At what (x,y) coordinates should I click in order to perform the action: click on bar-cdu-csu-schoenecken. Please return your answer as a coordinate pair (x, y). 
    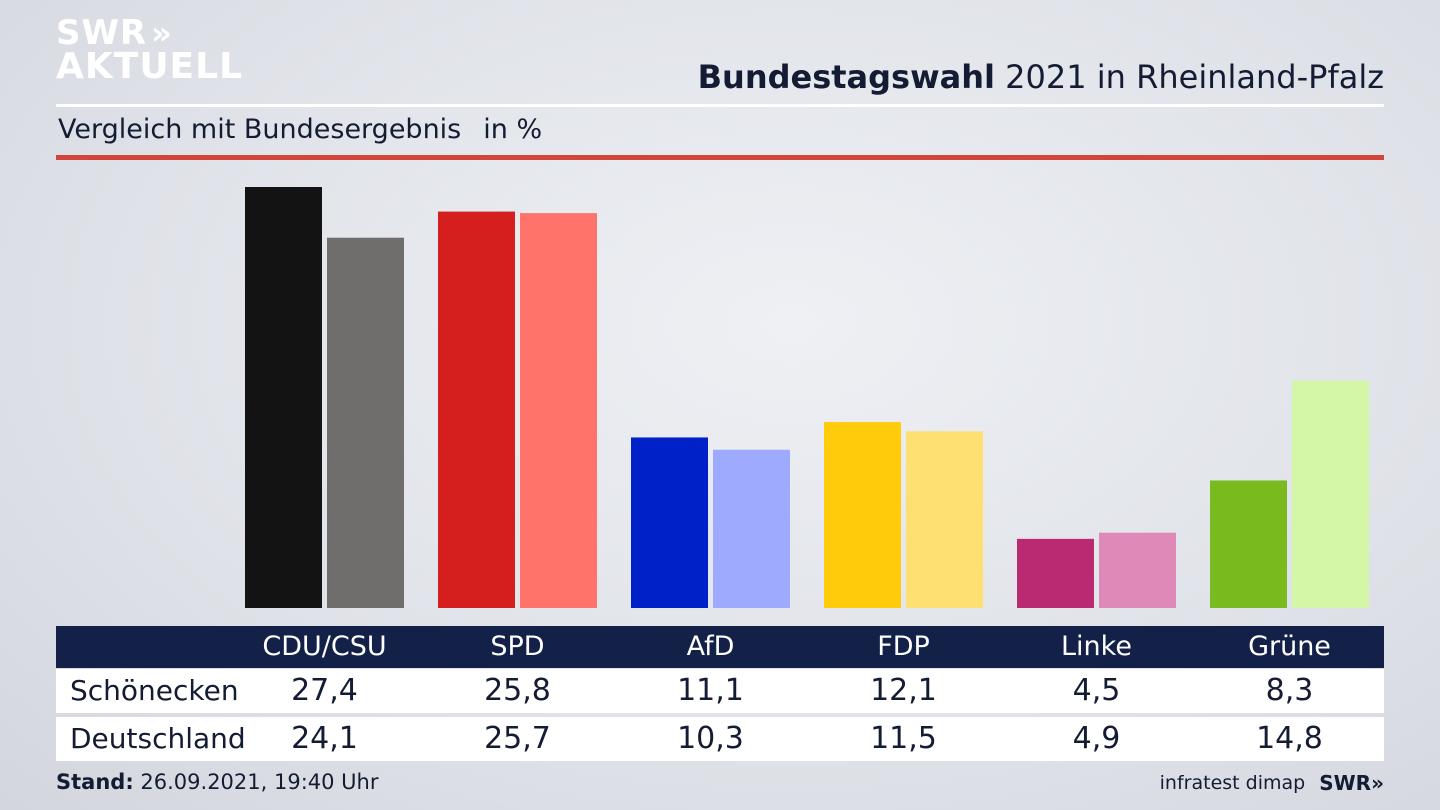
    Looking at the image, I should click on (283, 397).